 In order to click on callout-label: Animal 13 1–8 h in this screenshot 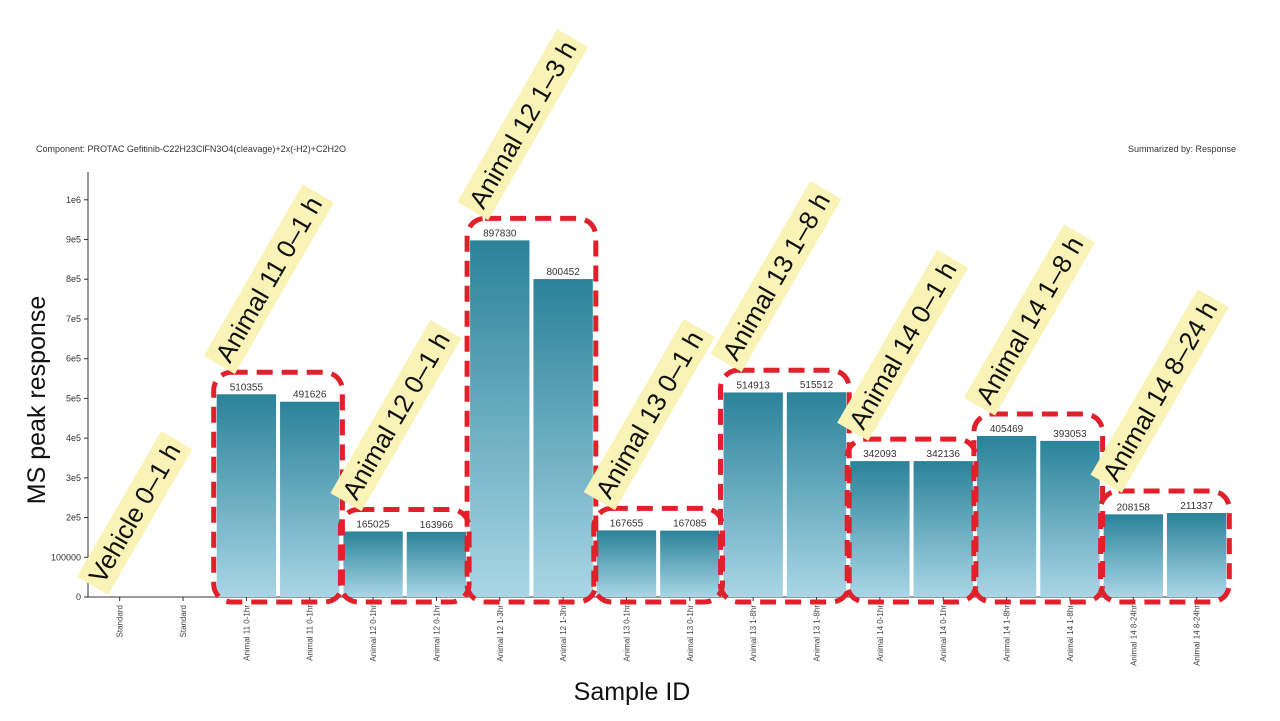, I will do `click(776, 277)`.